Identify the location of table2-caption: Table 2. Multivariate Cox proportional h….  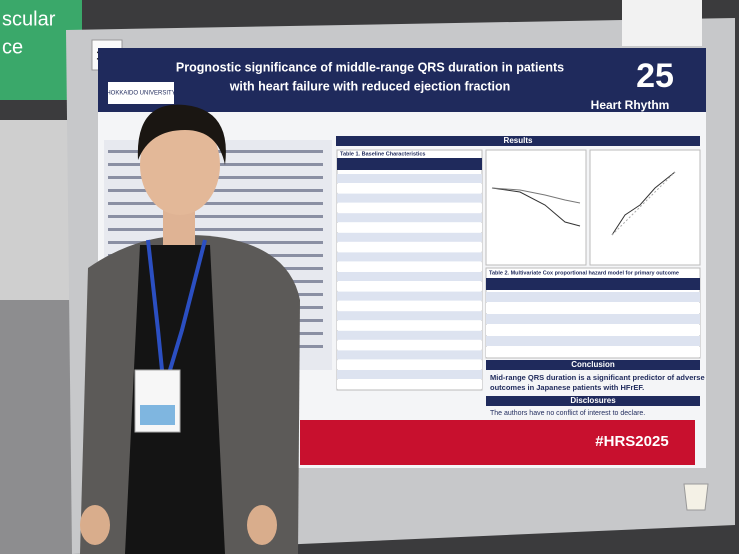
(584, 273).